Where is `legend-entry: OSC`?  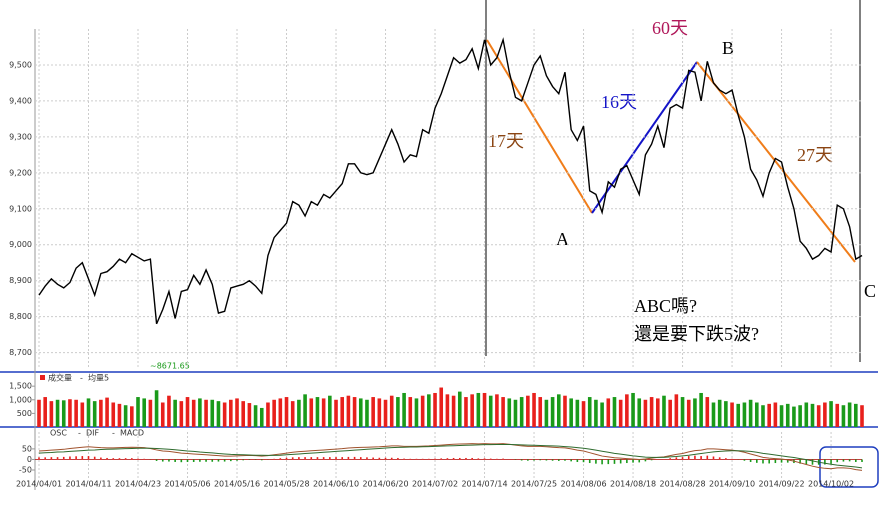 legend-entry: OSC is located at coordinates (58, 433).